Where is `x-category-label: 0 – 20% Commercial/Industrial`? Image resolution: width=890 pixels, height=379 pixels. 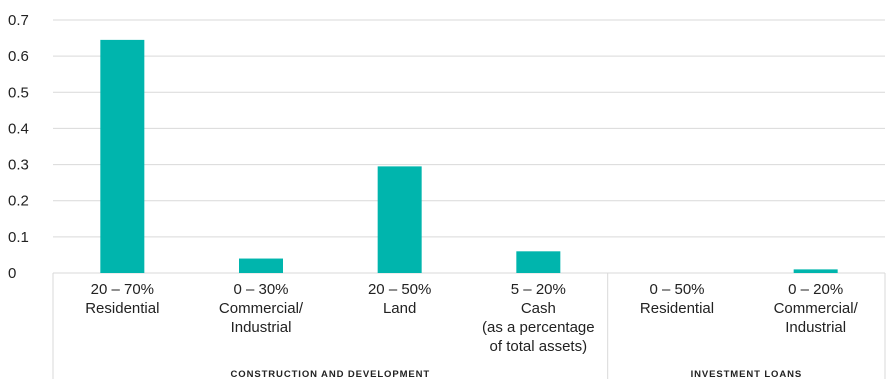 x-category-label: 0 – 20% Commercial/Industrial is located at coordinates (816, 308).